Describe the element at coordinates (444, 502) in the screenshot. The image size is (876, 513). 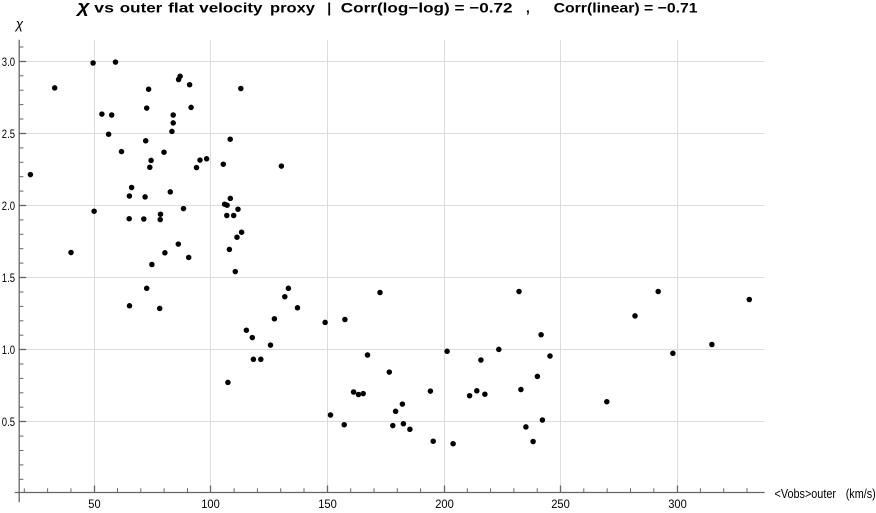
I see `svg-text: 200` at that location.